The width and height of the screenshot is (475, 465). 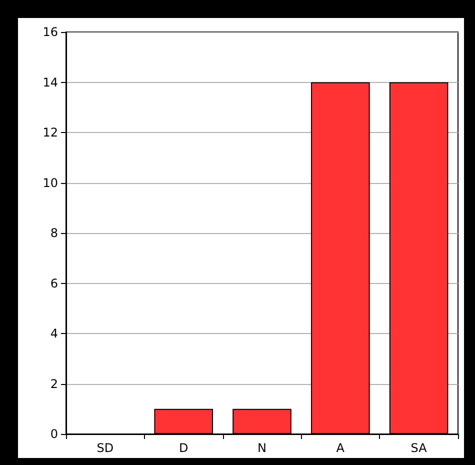 I want to click on y-tick-label: 0, so click(x=54, y=434).